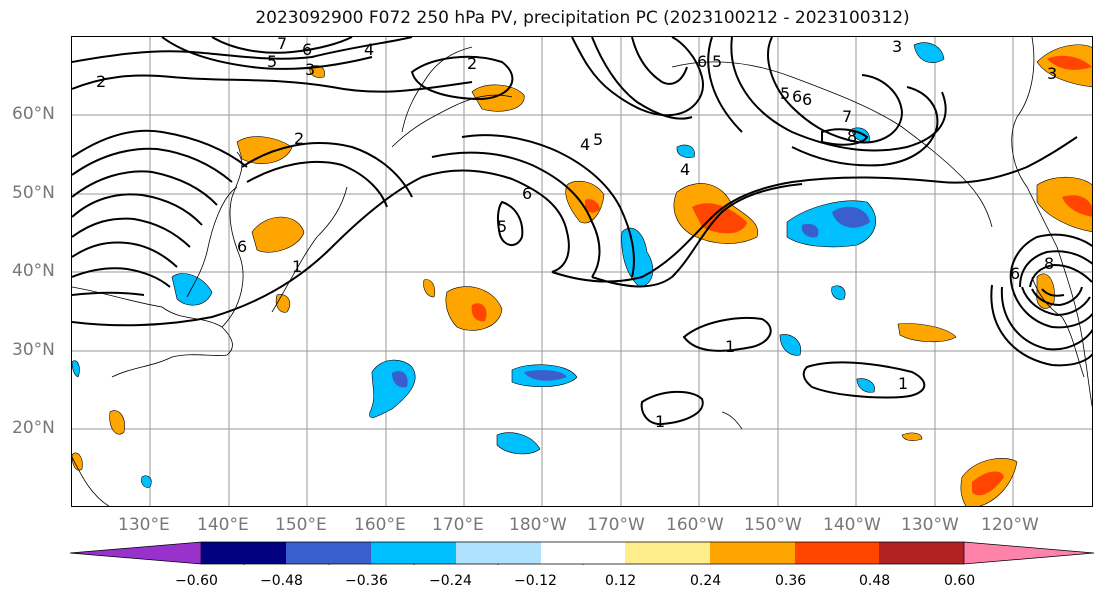 Image resolution: width=1105 pixels, height=601 pixels. Describe the element at coordinates (616, 525) in the screenshot. I see `lon-label: 170°W` at that location.